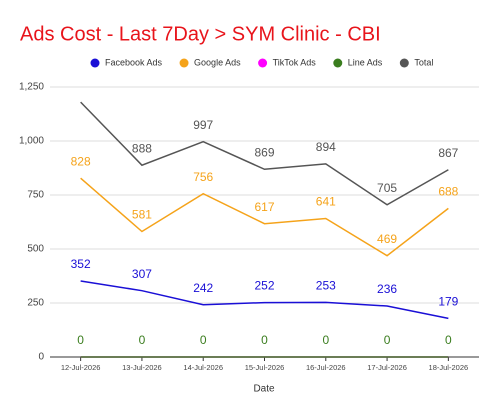  I want to click on data-label: 894, so click(326, 147).